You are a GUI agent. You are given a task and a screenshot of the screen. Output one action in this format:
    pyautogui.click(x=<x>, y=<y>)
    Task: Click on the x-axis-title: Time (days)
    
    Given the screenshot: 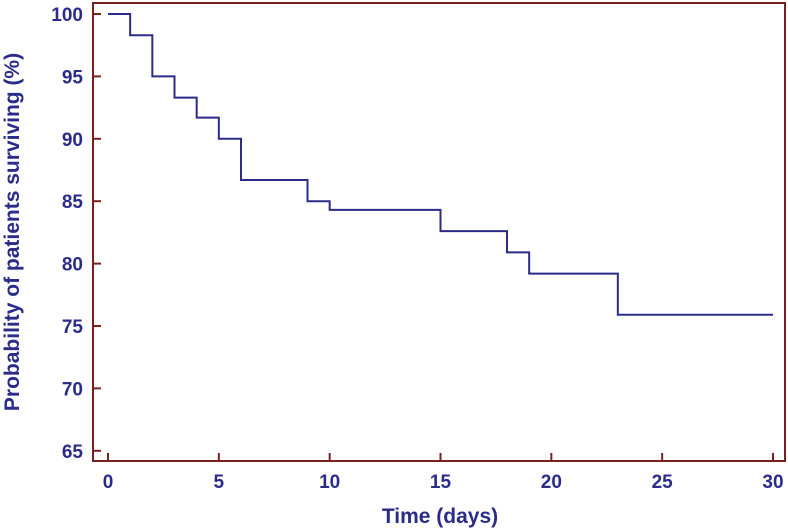 What is the action you would take?
    pyautogui.click(x=440, y=516)
    